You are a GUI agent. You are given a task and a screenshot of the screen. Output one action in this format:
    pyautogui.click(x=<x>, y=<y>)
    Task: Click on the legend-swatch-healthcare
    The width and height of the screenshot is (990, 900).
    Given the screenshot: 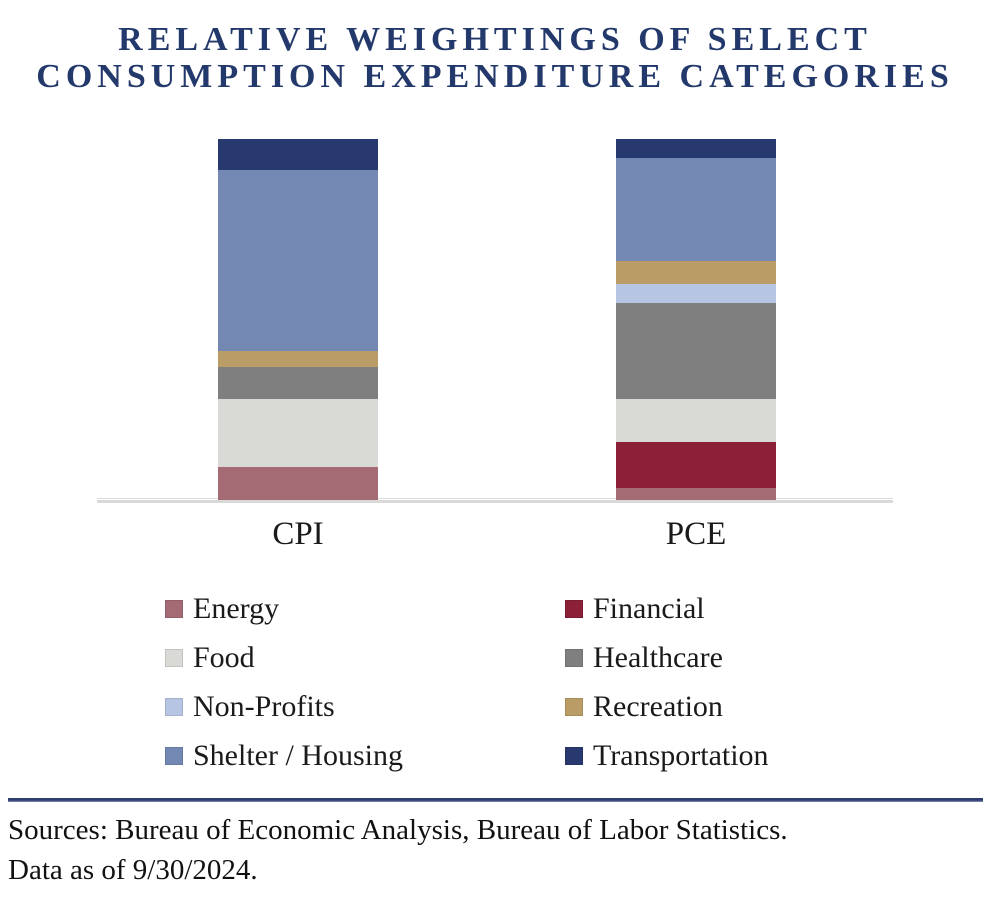 What is the action you would take?
    pyautogui.click(x=574, y=657)
    